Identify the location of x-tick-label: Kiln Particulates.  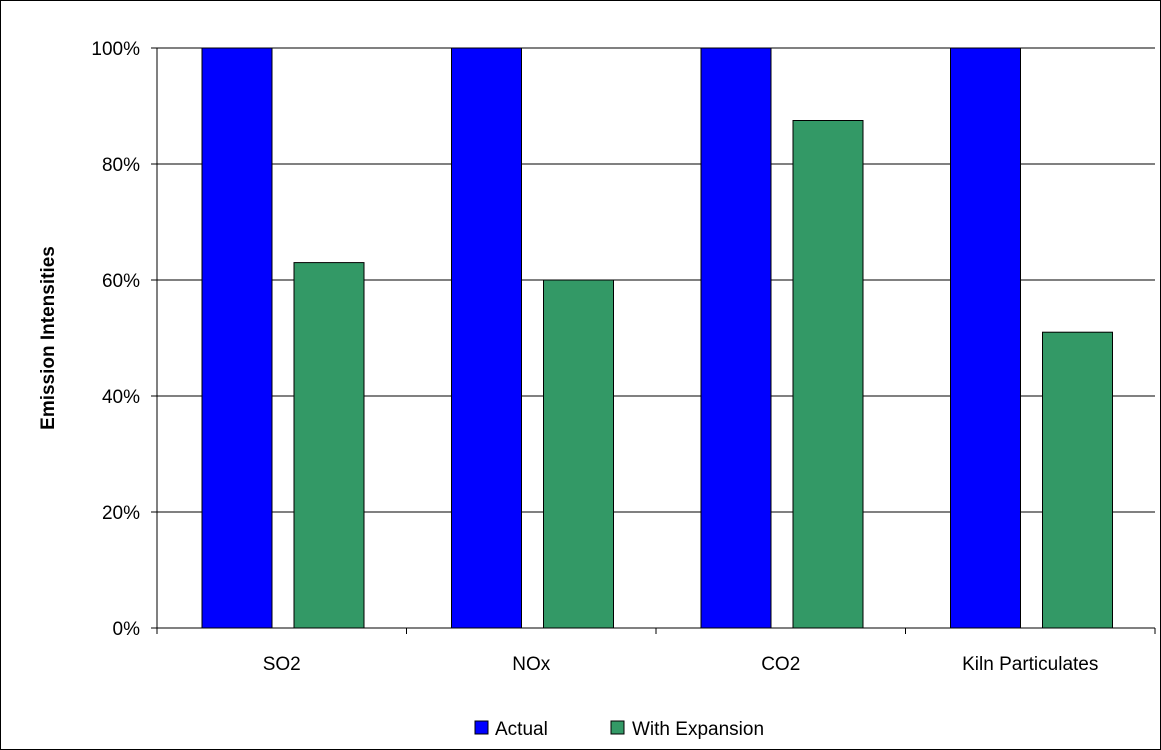
(1030, 664).